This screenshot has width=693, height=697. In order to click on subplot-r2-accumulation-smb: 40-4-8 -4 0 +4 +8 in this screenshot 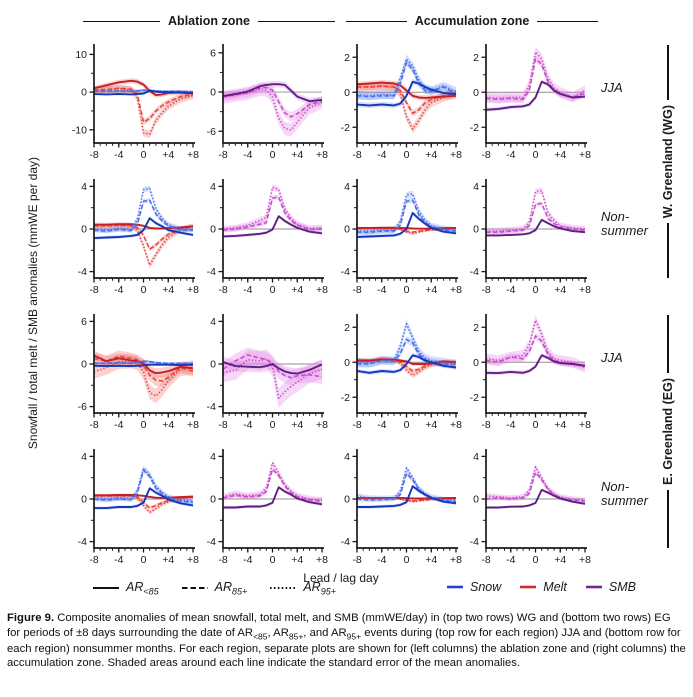, I will do `click(530, 237)`.